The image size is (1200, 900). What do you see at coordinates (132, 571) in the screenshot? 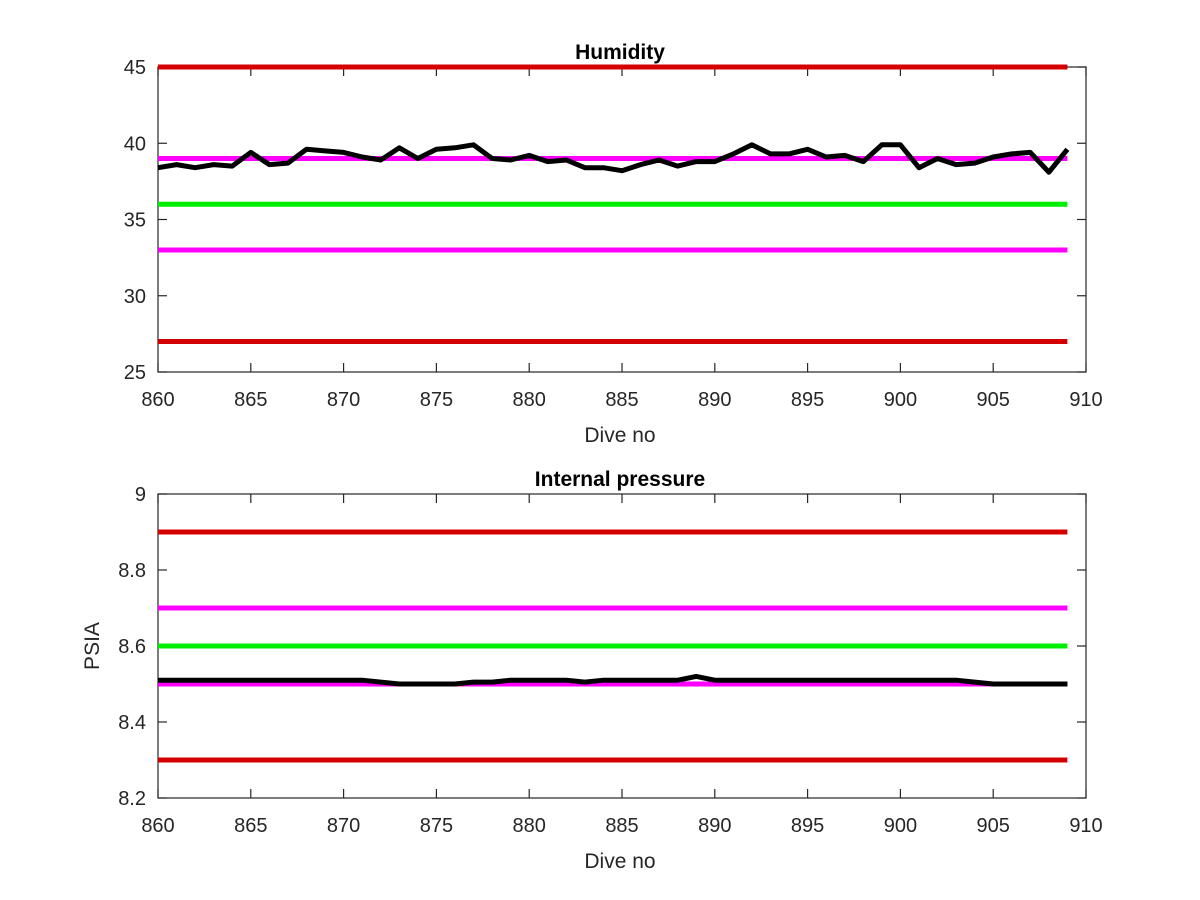
I see `y-tick-label: 8.8` at bounding box center [132, 571].